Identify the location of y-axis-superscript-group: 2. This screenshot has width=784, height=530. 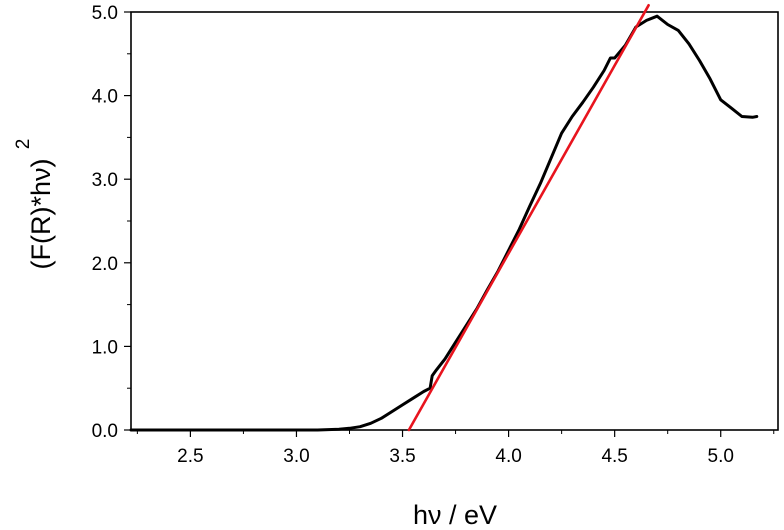
(23, 144).